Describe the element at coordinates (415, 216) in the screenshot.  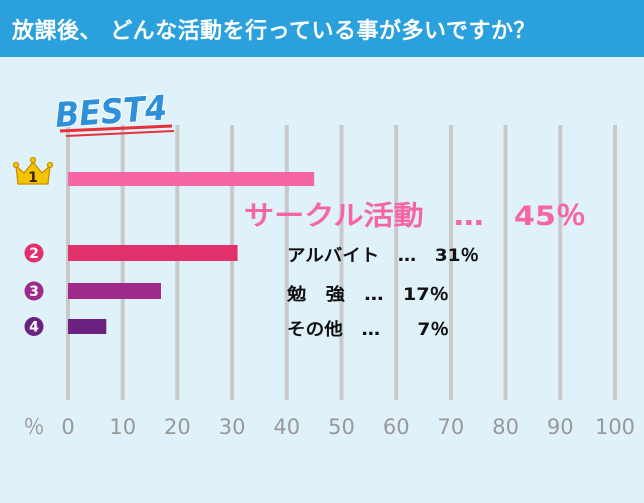
I see `data-label-1: サークル活動 … 45％` at that location.